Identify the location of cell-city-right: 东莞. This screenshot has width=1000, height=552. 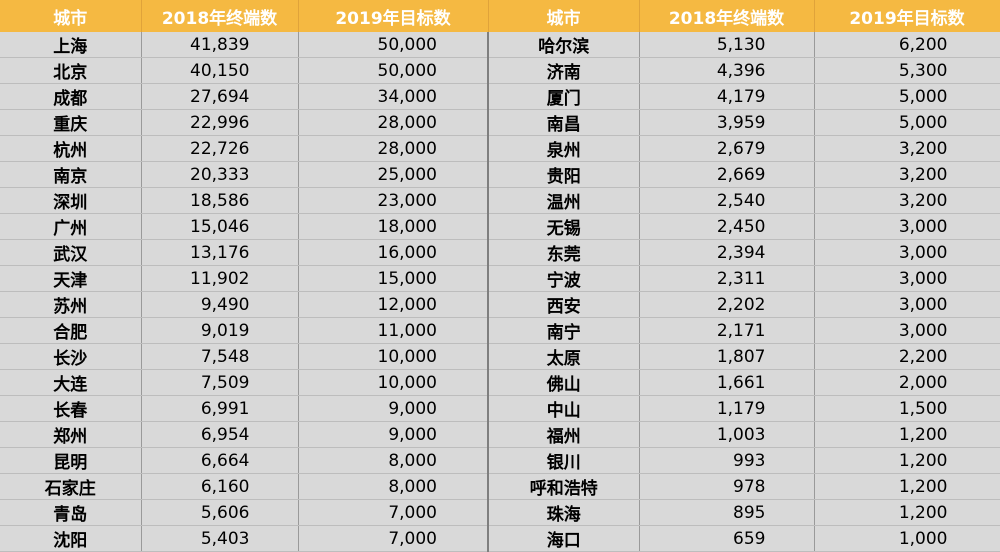
(563, 252).